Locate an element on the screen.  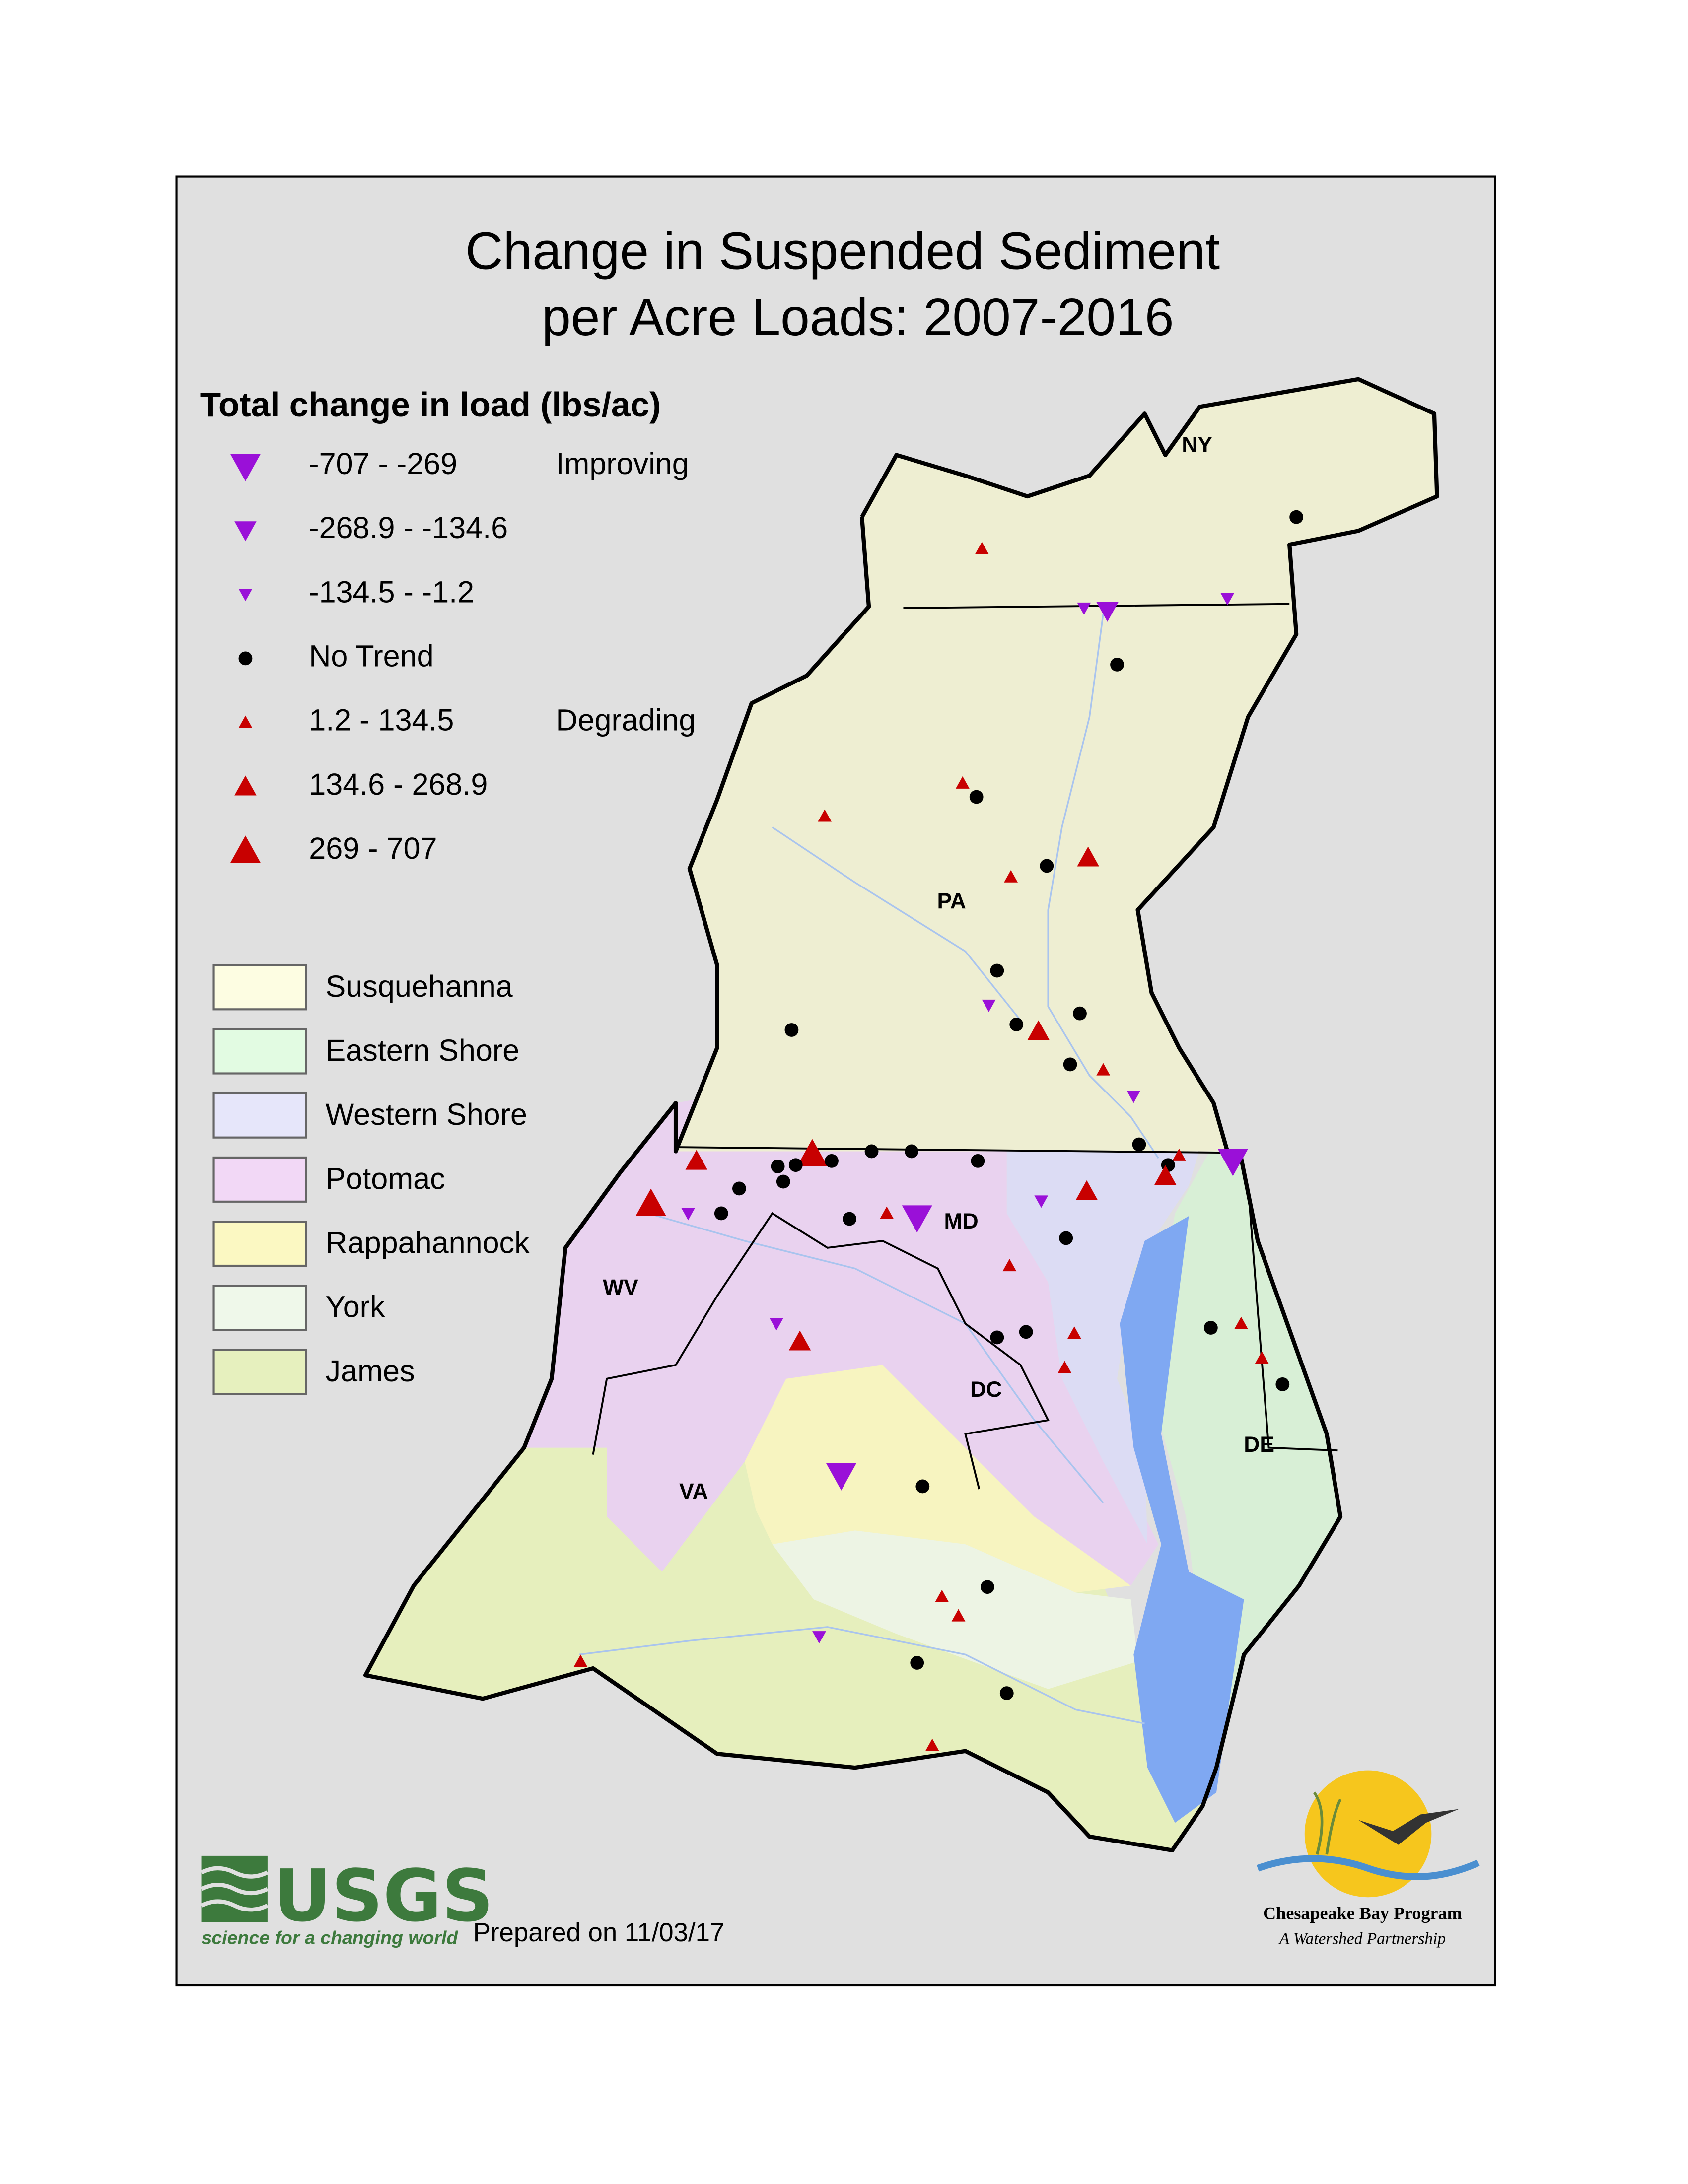
region-label: Eastern Shore is located at coordinates (423, 1050).